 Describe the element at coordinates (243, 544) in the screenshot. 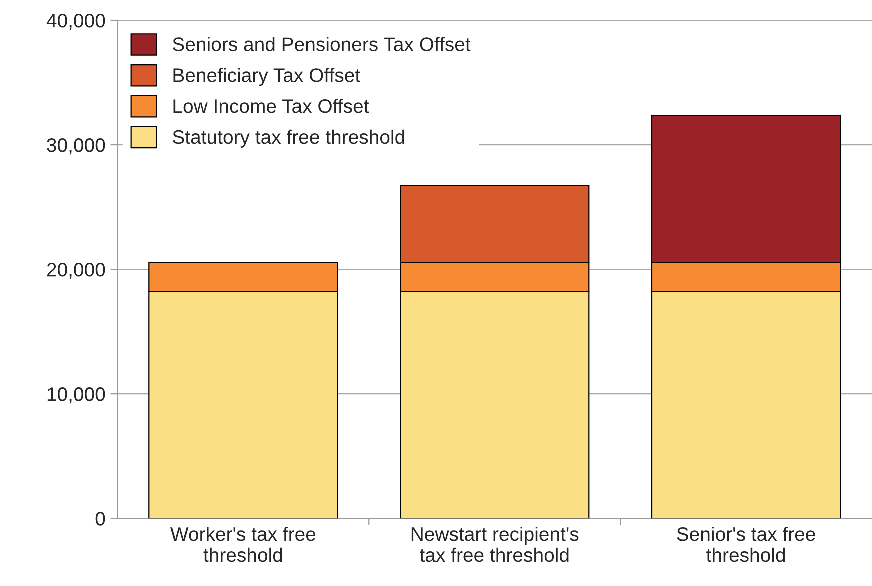

I see `x-tick-label: Worker's tax free threshold` at that location.